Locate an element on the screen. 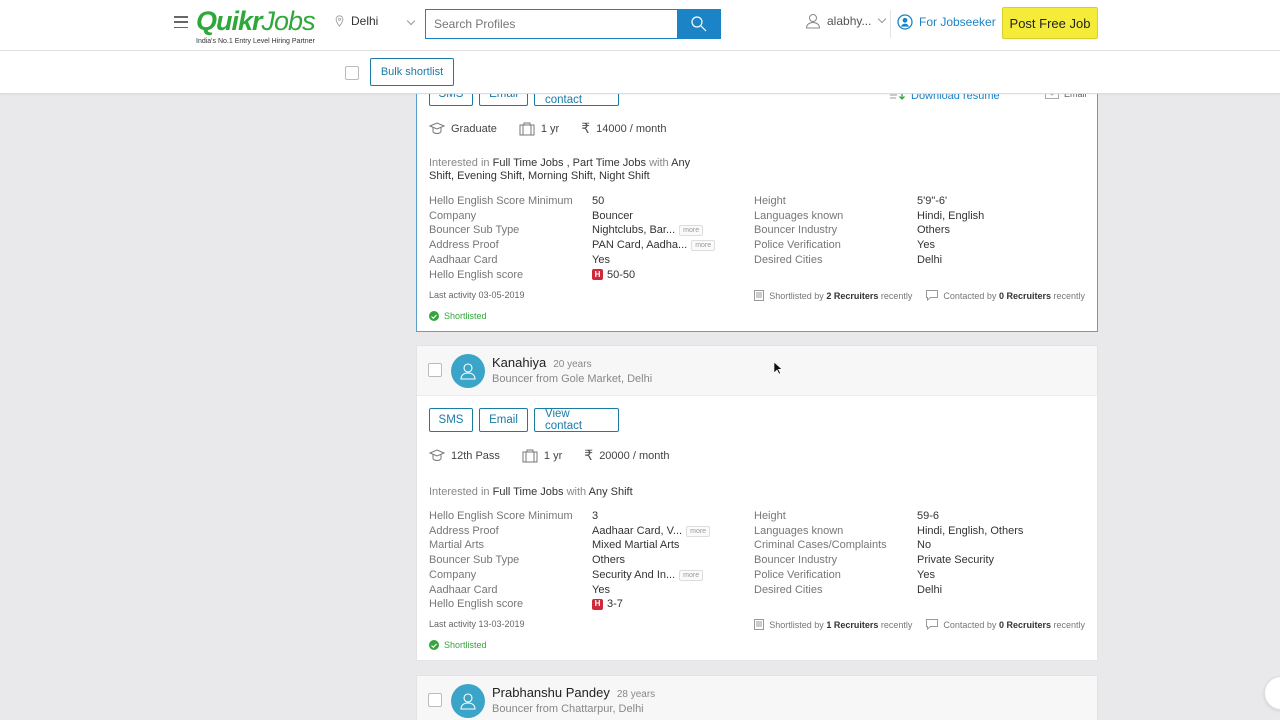  search-bar is located at coordinates (573, 24).